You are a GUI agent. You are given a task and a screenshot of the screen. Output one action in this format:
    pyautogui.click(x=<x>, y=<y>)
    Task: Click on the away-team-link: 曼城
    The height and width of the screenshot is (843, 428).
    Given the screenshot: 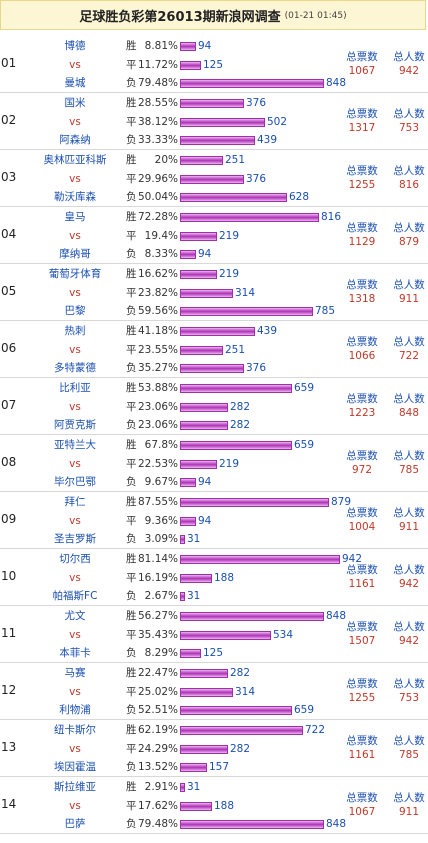 What is the action you would take?
    pyautogui.click(x=75, y=83)
    